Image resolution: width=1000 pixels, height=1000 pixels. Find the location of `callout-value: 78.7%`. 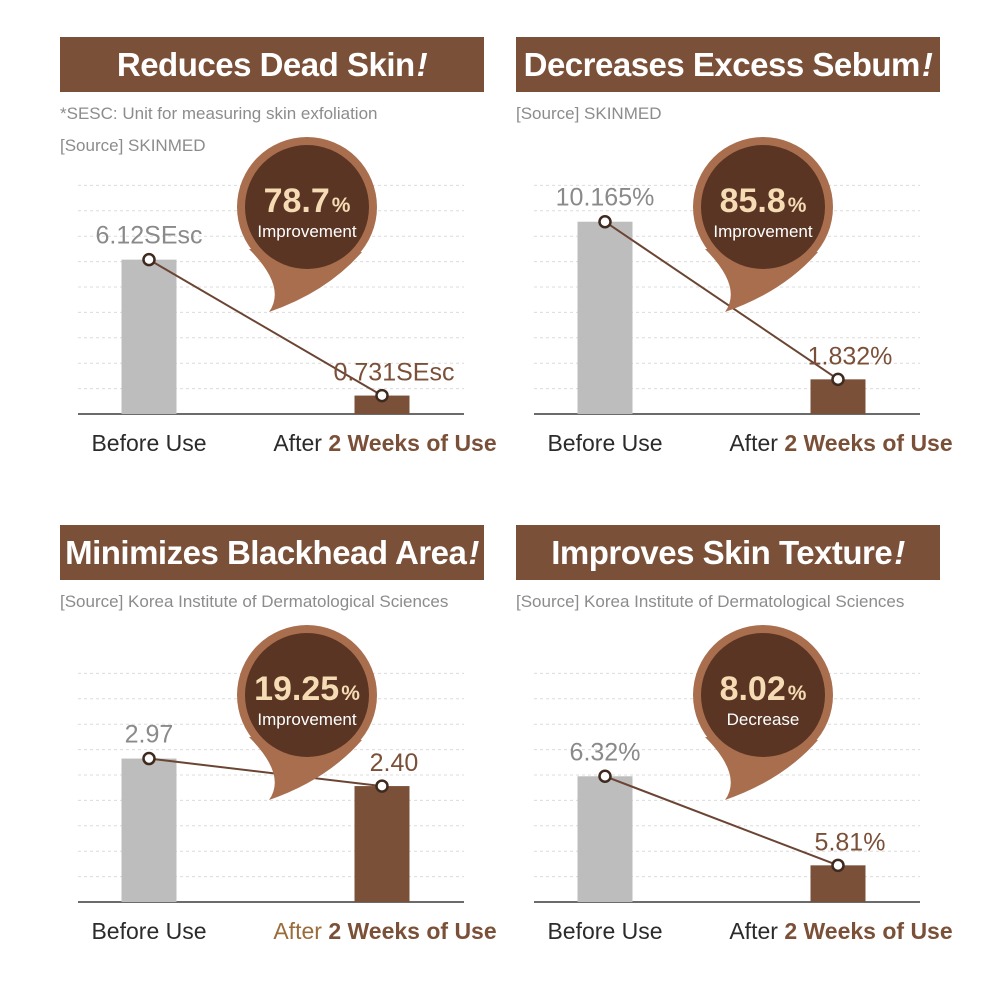

callout-value: 78.7% is located at coordinates (307, 201).